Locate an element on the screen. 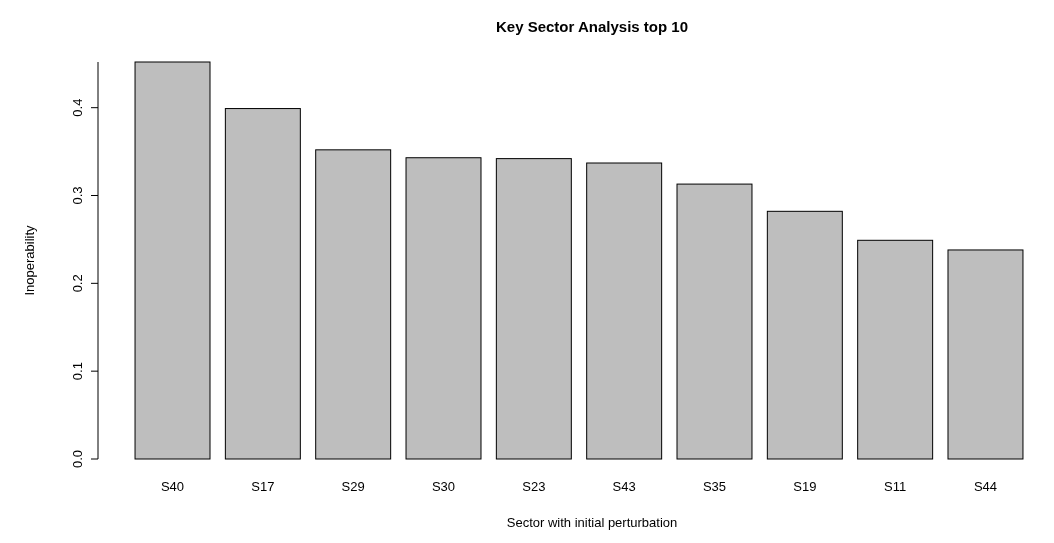 This screenshot has height=543, width=1054. chart-title: Key Sector Analysis top 10 is located at coordinates (592, 26).